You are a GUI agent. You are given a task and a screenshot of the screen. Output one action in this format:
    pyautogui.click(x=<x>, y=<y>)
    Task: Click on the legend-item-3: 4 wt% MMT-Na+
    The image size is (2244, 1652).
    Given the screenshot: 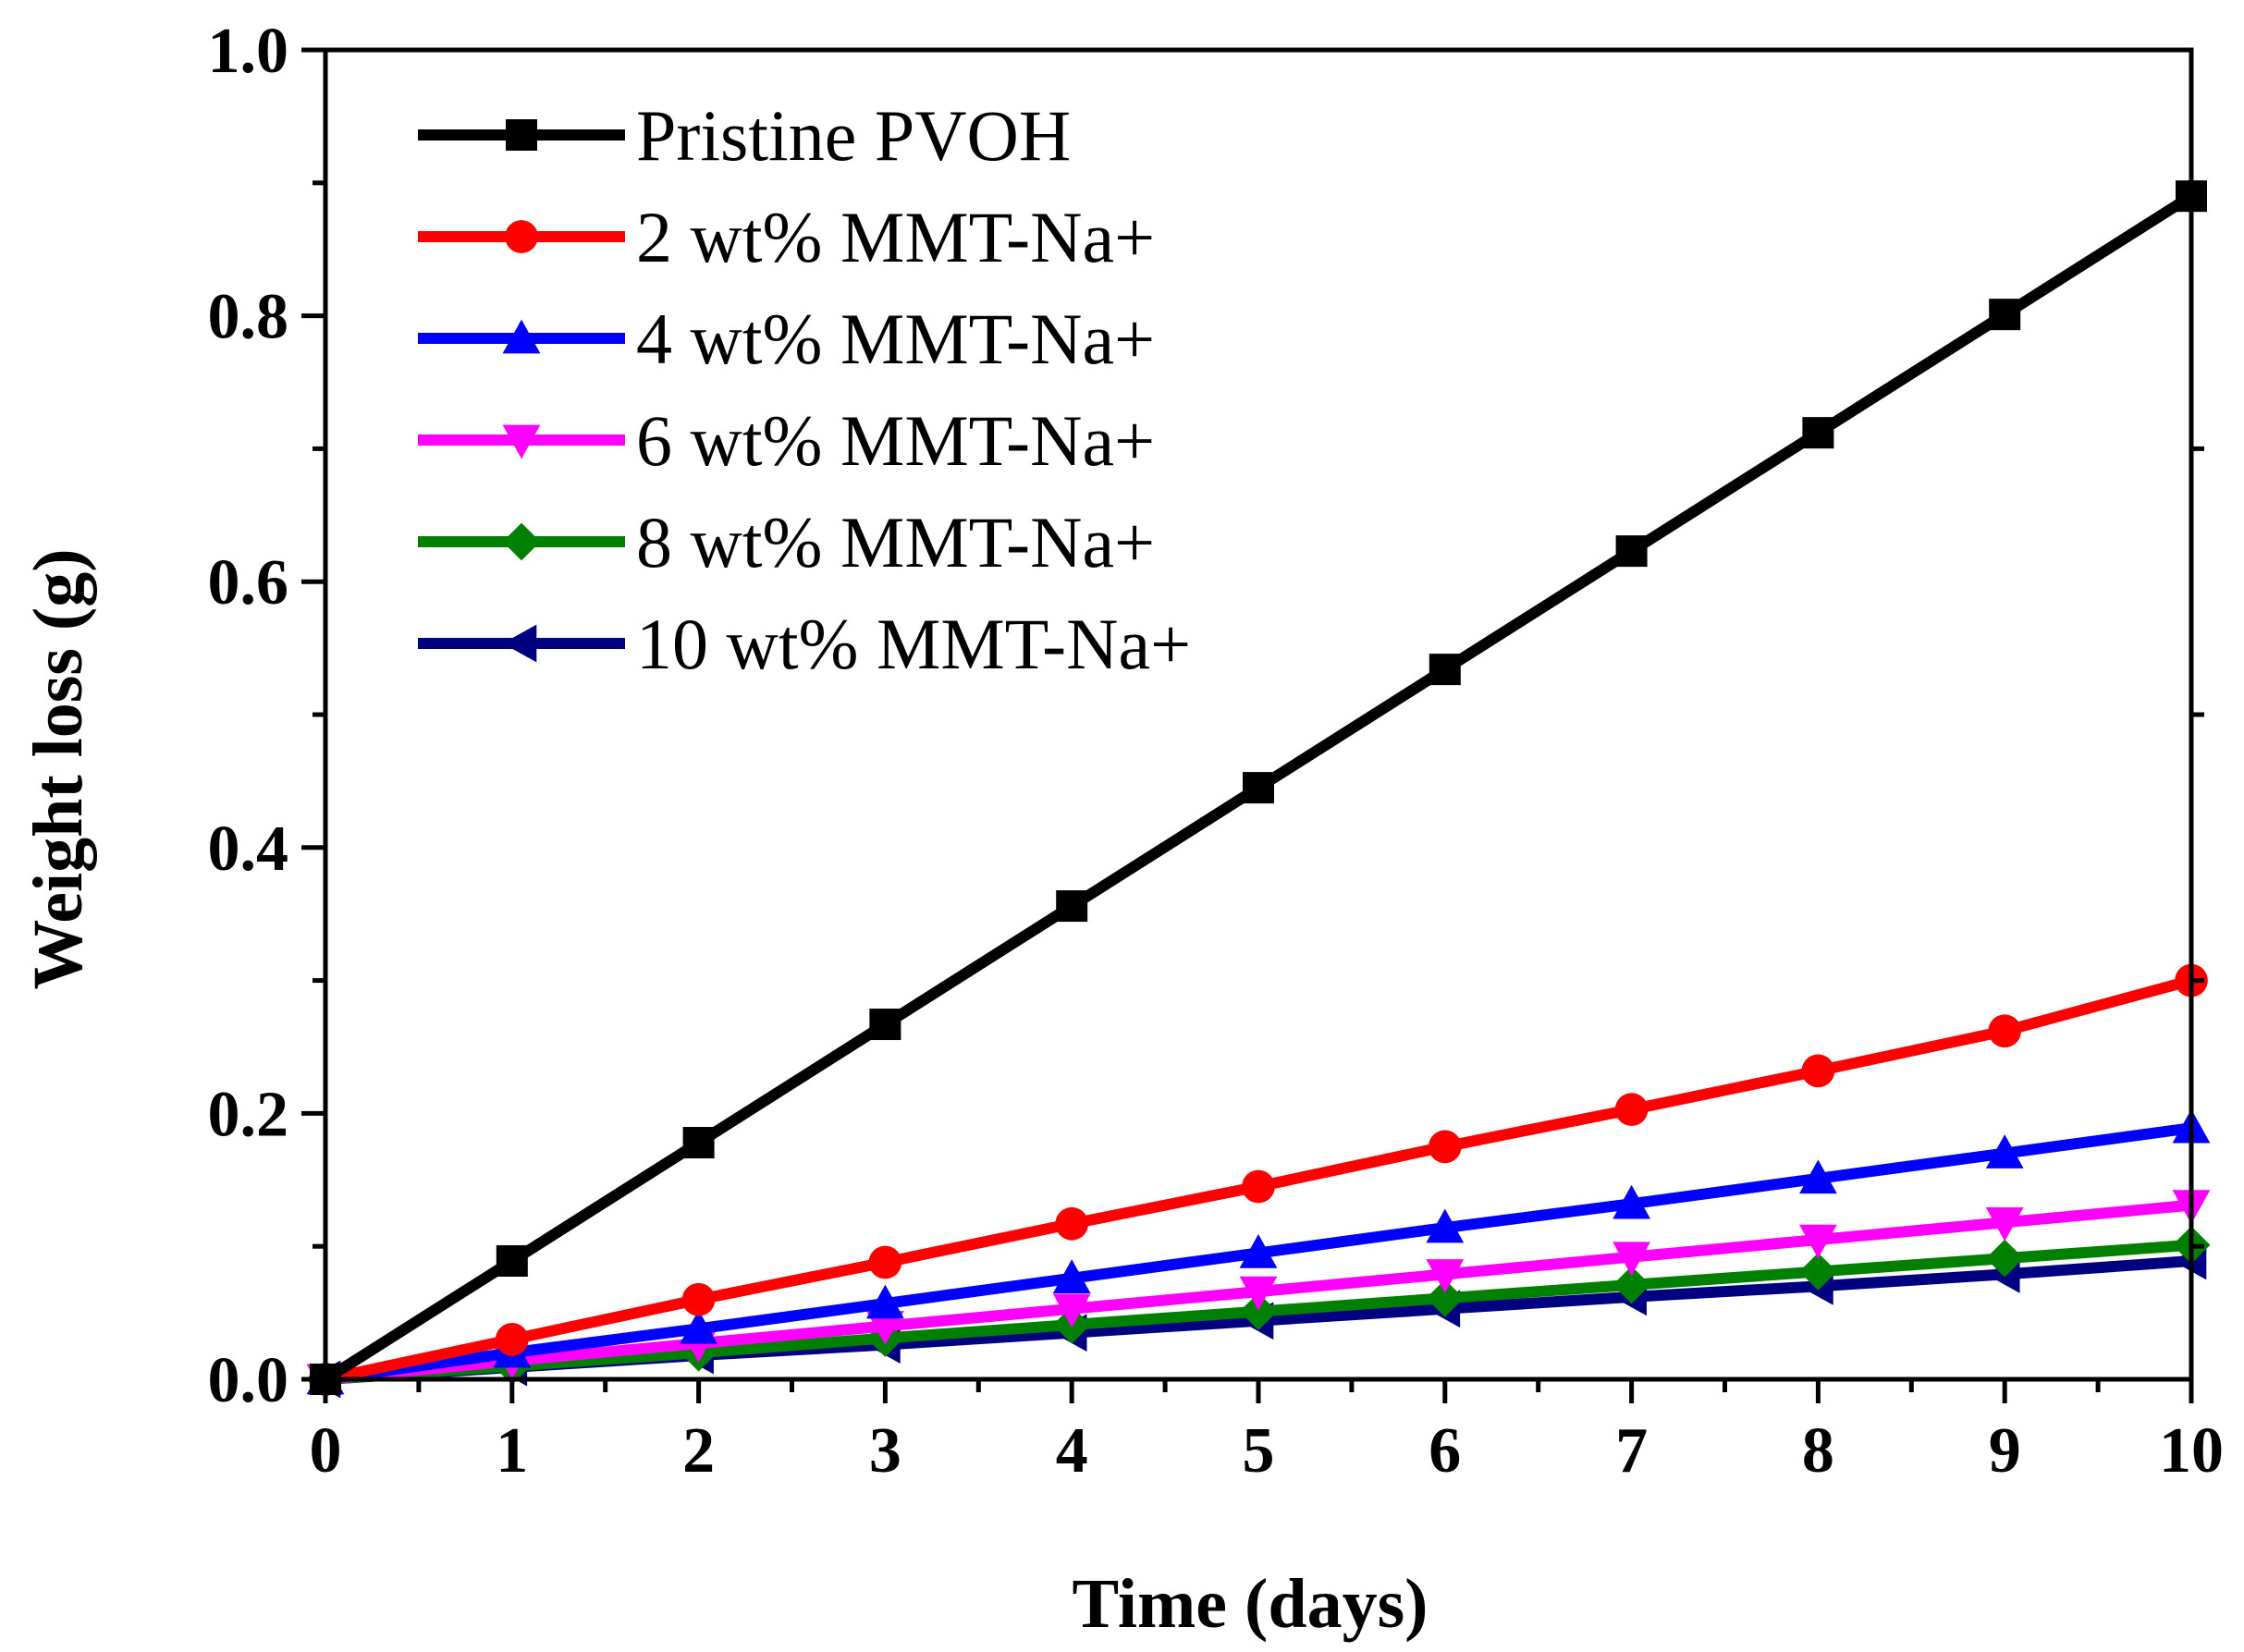 What is the action you would take?
    pyautogui.click(x=786, y=339)
    